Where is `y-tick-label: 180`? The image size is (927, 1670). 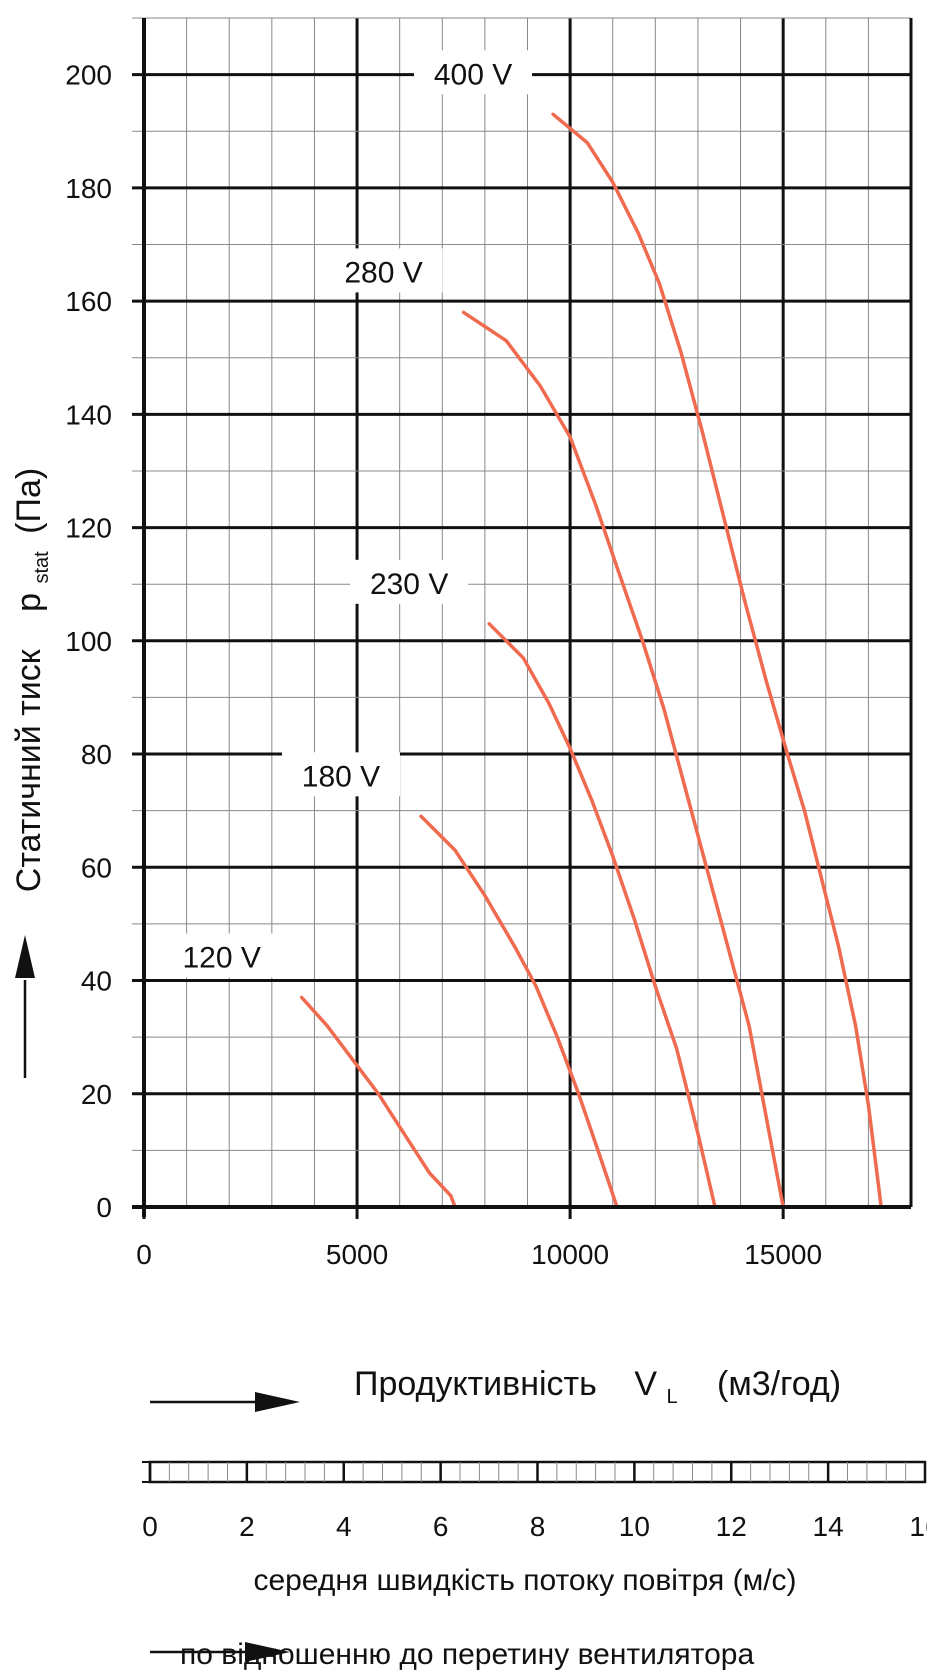 y-tick-label: 180 is located at coordinates (88, 188).